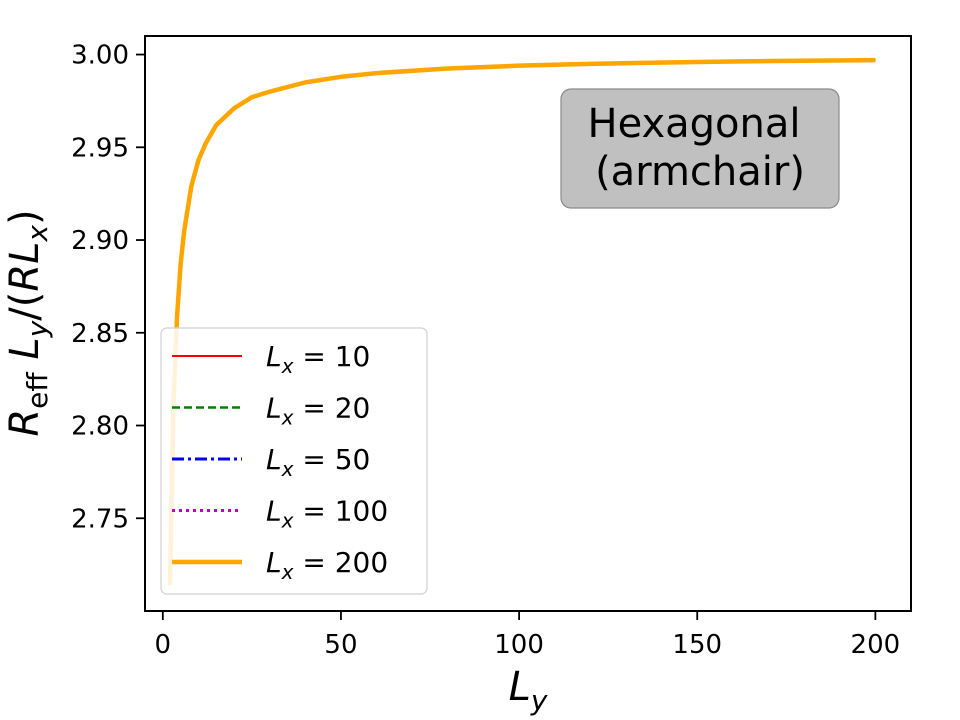 This screenshot has width=960, height=720. I want to click on annotation-box: Hexagonal (armchair), so click(700, 148).